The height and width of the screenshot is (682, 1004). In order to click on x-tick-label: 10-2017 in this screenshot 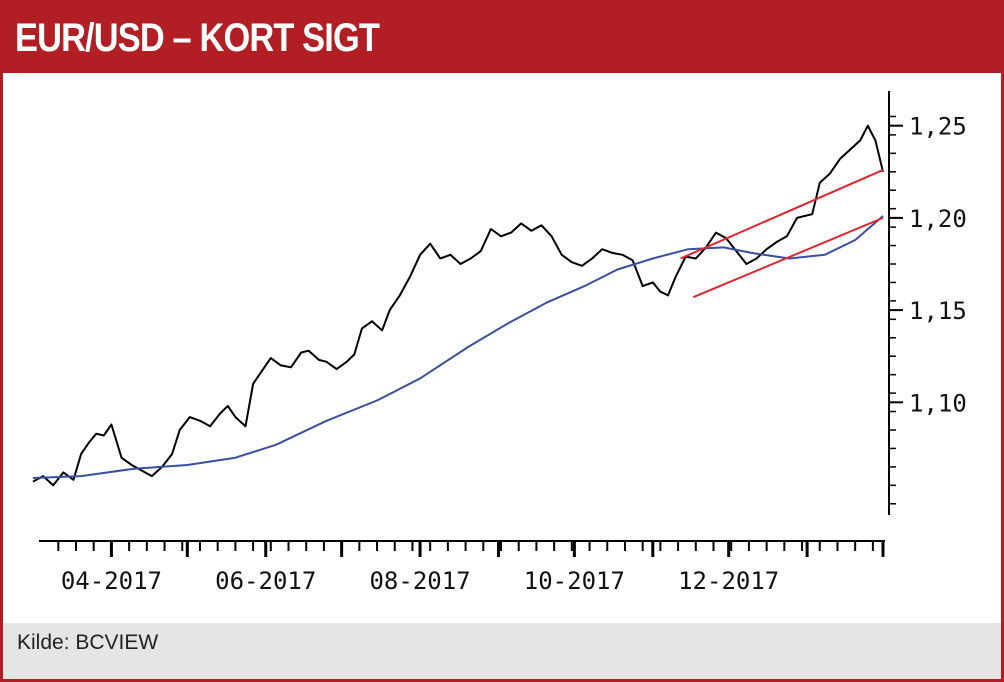, I will do `click(574, 581)`.